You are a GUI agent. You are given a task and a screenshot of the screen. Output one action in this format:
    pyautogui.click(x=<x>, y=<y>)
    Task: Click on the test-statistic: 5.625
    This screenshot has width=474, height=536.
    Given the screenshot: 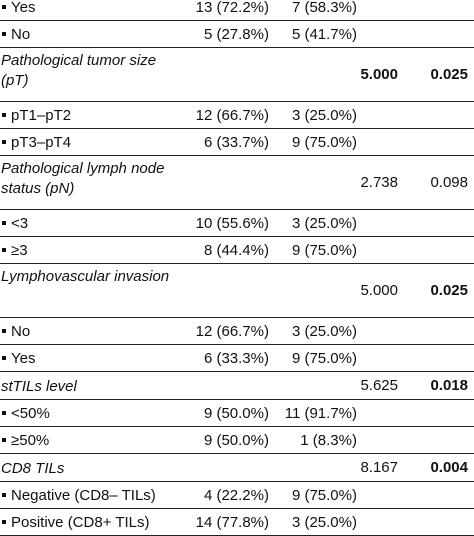 What is the action you would take?
    pyautogui.click(x=379, y=385)
    